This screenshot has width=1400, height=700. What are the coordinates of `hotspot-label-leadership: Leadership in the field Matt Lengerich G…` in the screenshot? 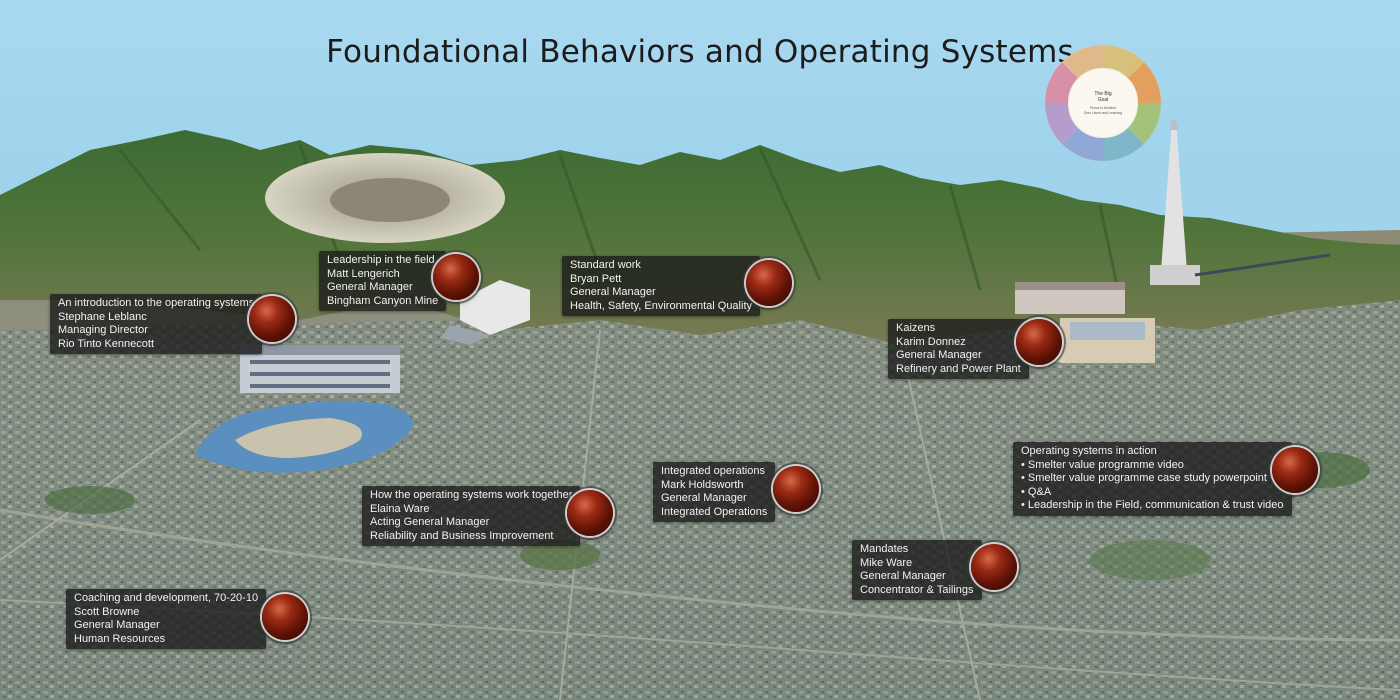 It's located at (383, 281).